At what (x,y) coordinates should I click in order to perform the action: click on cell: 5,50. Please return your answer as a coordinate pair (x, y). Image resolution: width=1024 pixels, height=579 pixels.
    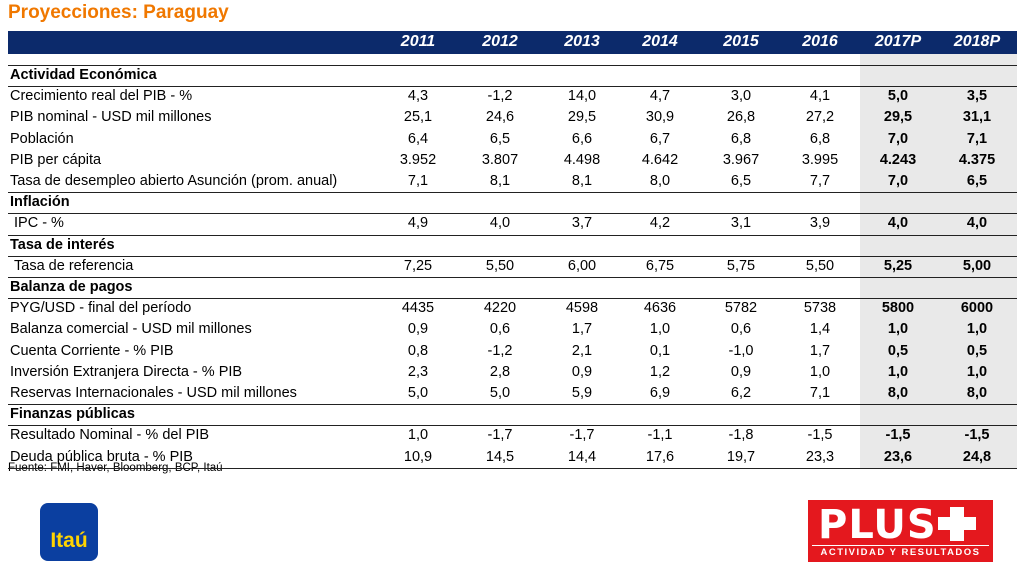
    Looking at the image, I should click on (500, 265).